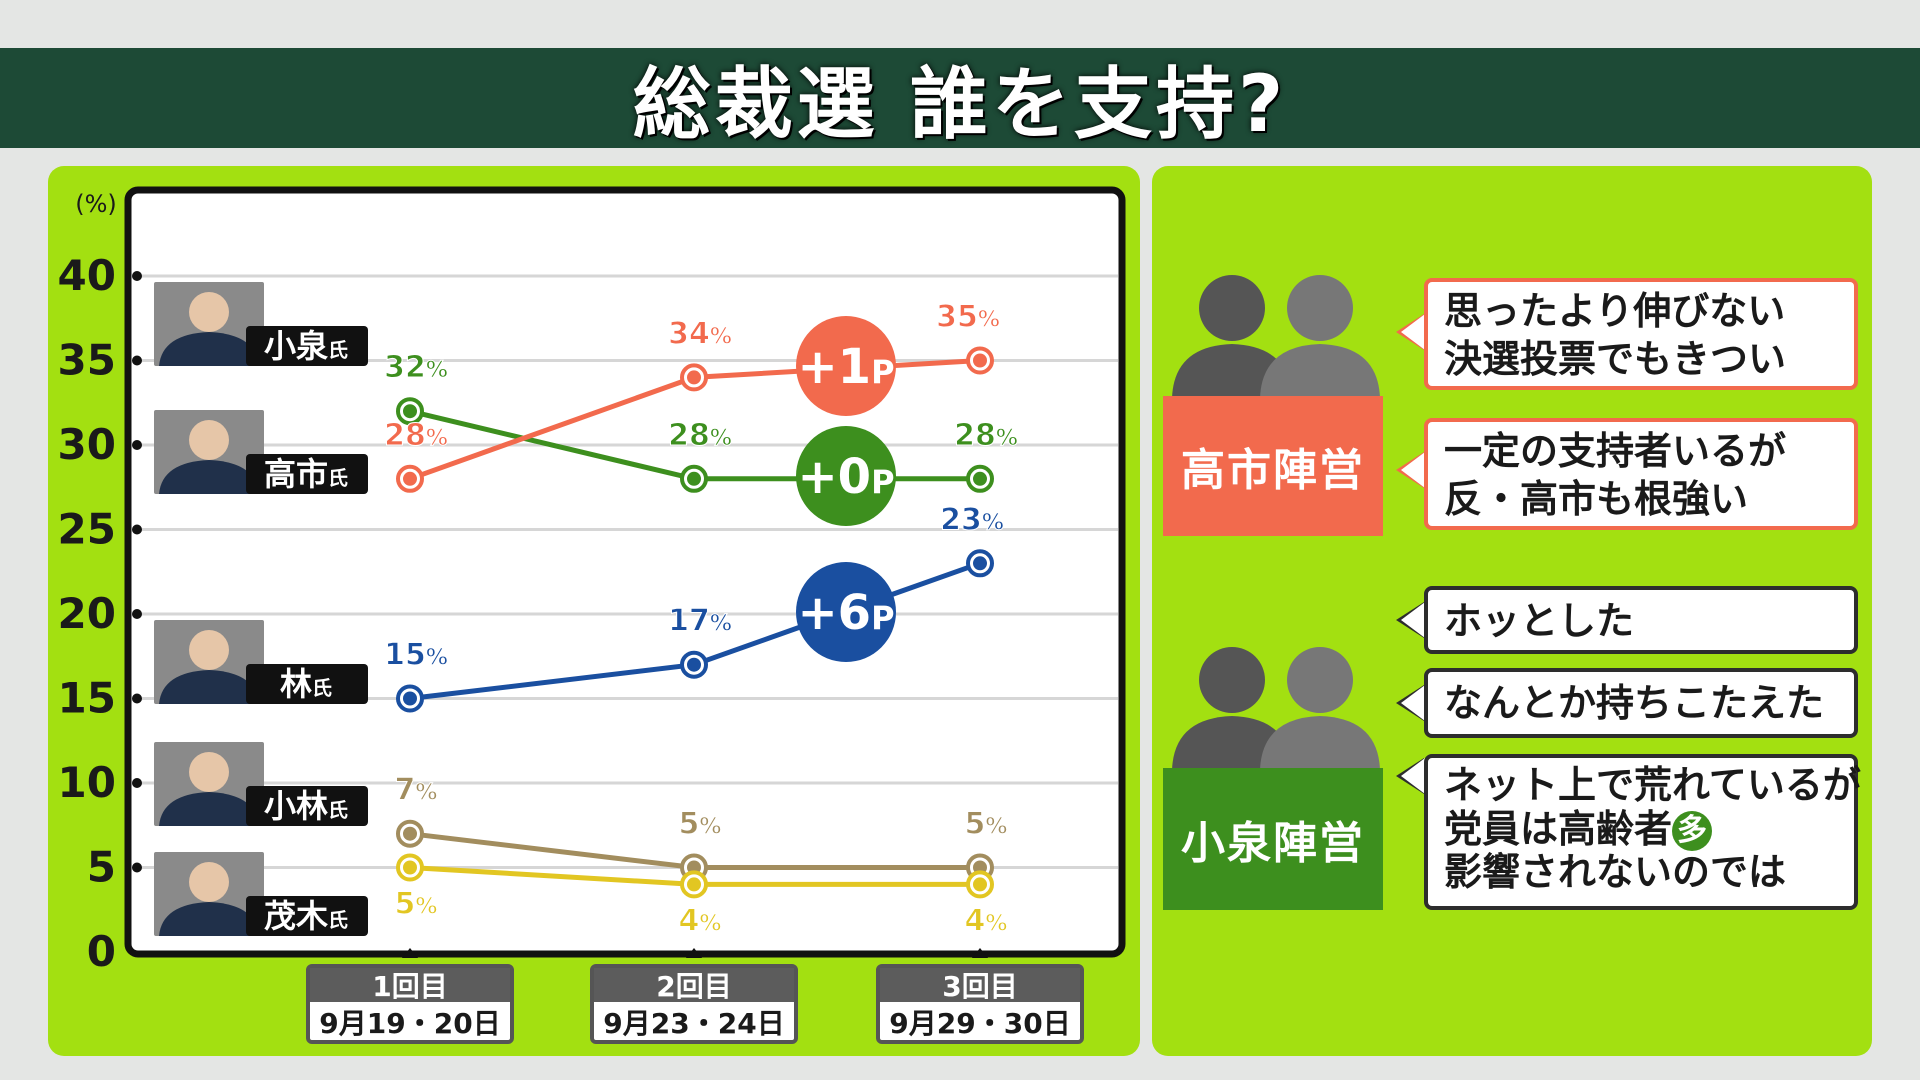  I want to click on many-badge: 多, so click(1692, 831).